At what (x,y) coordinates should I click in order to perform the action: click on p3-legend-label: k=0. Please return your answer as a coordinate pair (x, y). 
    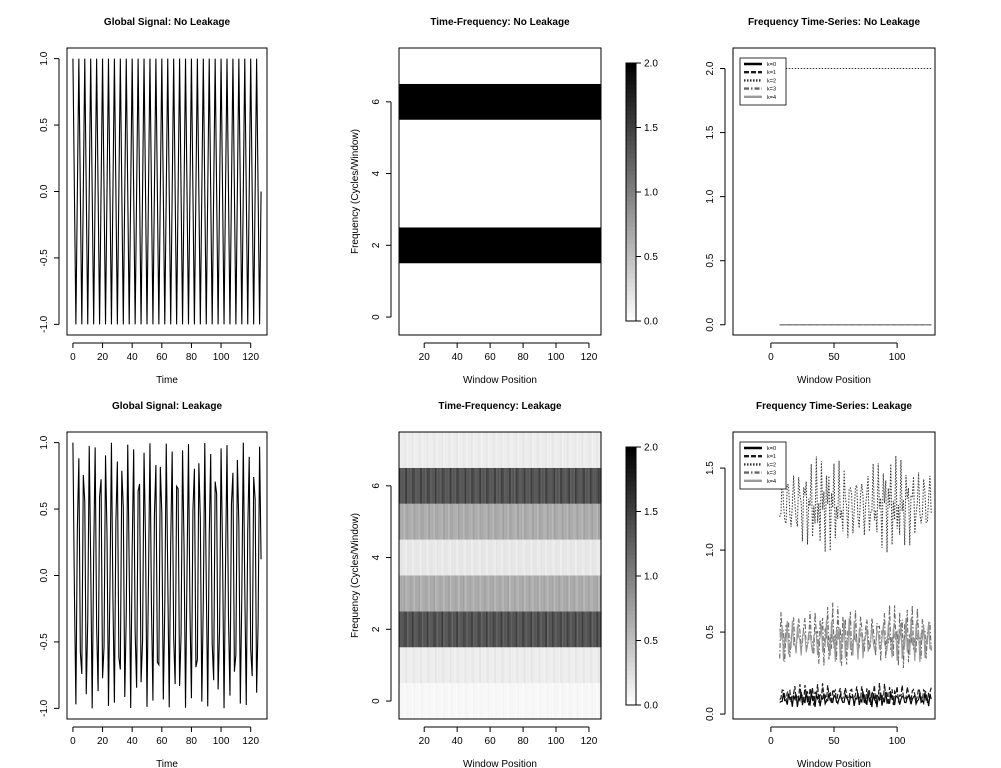
    Looking at the image, I should click on (771, 65).